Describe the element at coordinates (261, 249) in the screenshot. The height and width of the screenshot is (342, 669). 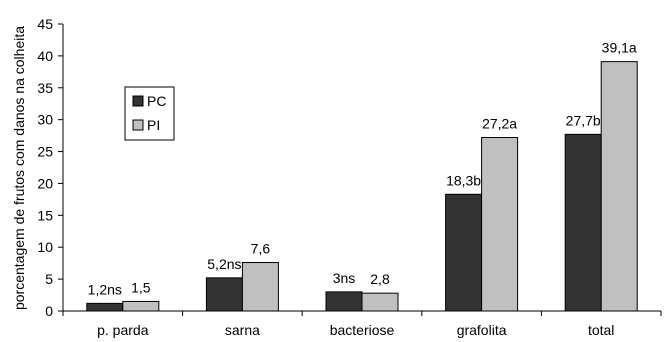
I see `bar-data-label: 7,6` at that location.